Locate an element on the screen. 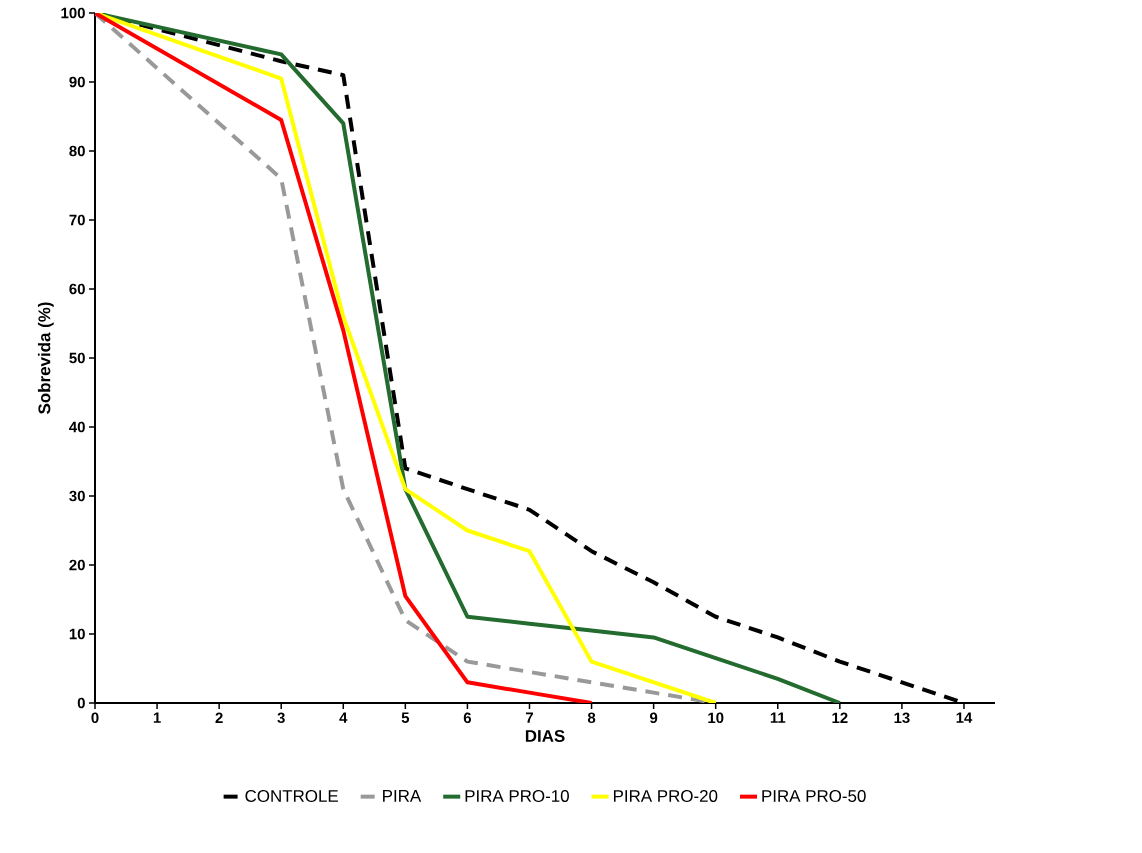 The height and width of the screenshot is (853, 1142). legend-label: PIRA PRO-10 is located at coordinates (517, 795).